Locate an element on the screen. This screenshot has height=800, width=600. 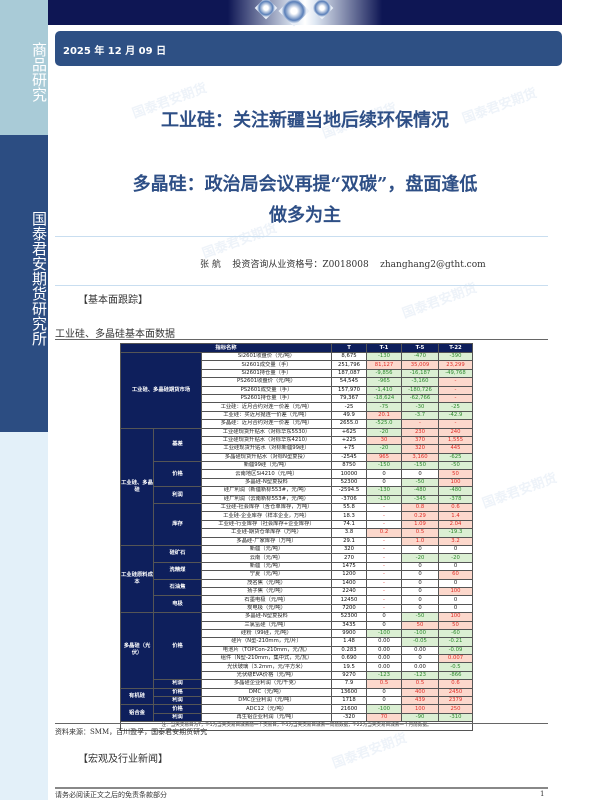
change-t5: 3,160 is located at coordinates (420, 457).